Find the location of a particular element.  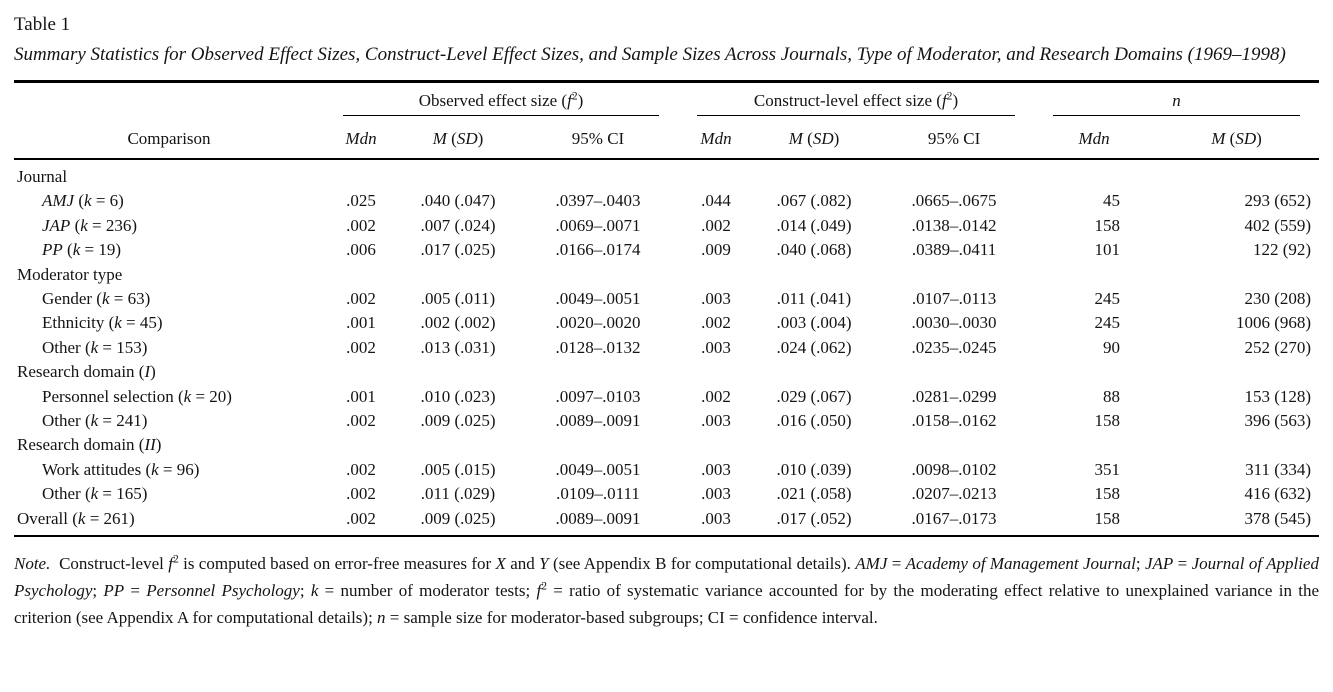

cell: 230 (208) is located at coordinates (1278, 299).